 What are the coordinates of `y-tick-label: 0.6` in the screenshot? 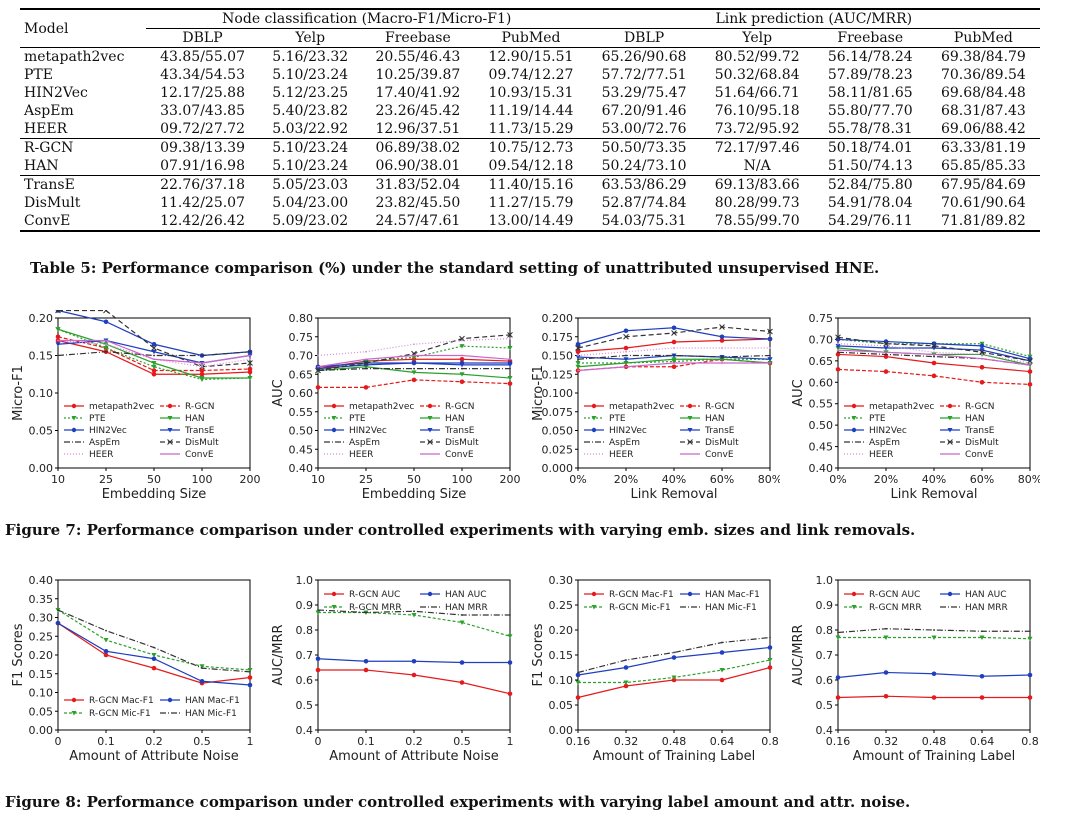 It's located at (305, 680).